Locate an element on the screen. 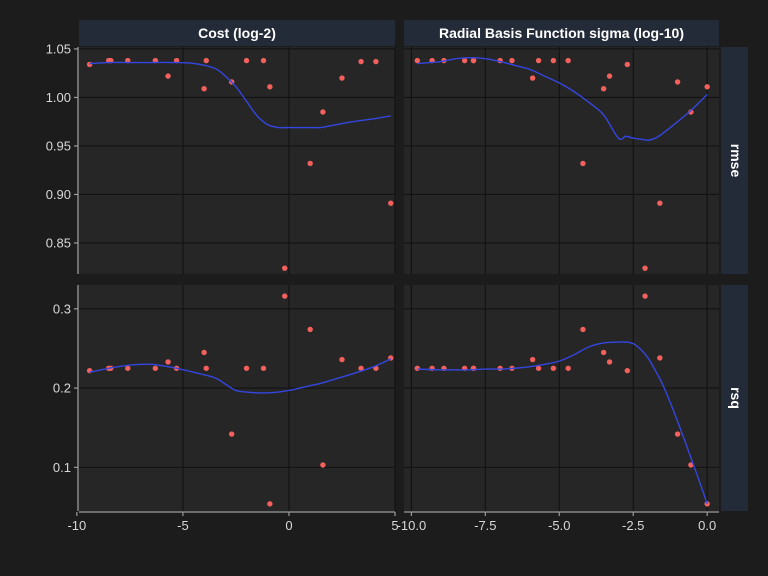 The image size is (768, 576). x-tick-label: -5 is located at coordinates (183, 525).